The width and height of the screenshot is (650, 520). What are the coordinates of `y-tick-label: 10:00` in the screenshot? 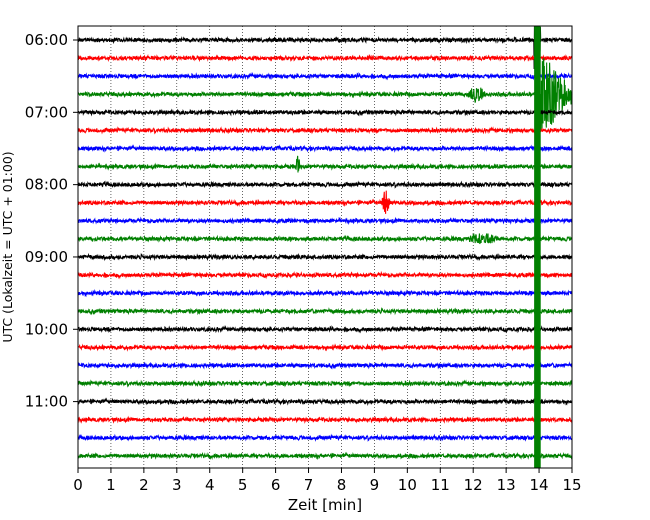 It's located at (46, 329).